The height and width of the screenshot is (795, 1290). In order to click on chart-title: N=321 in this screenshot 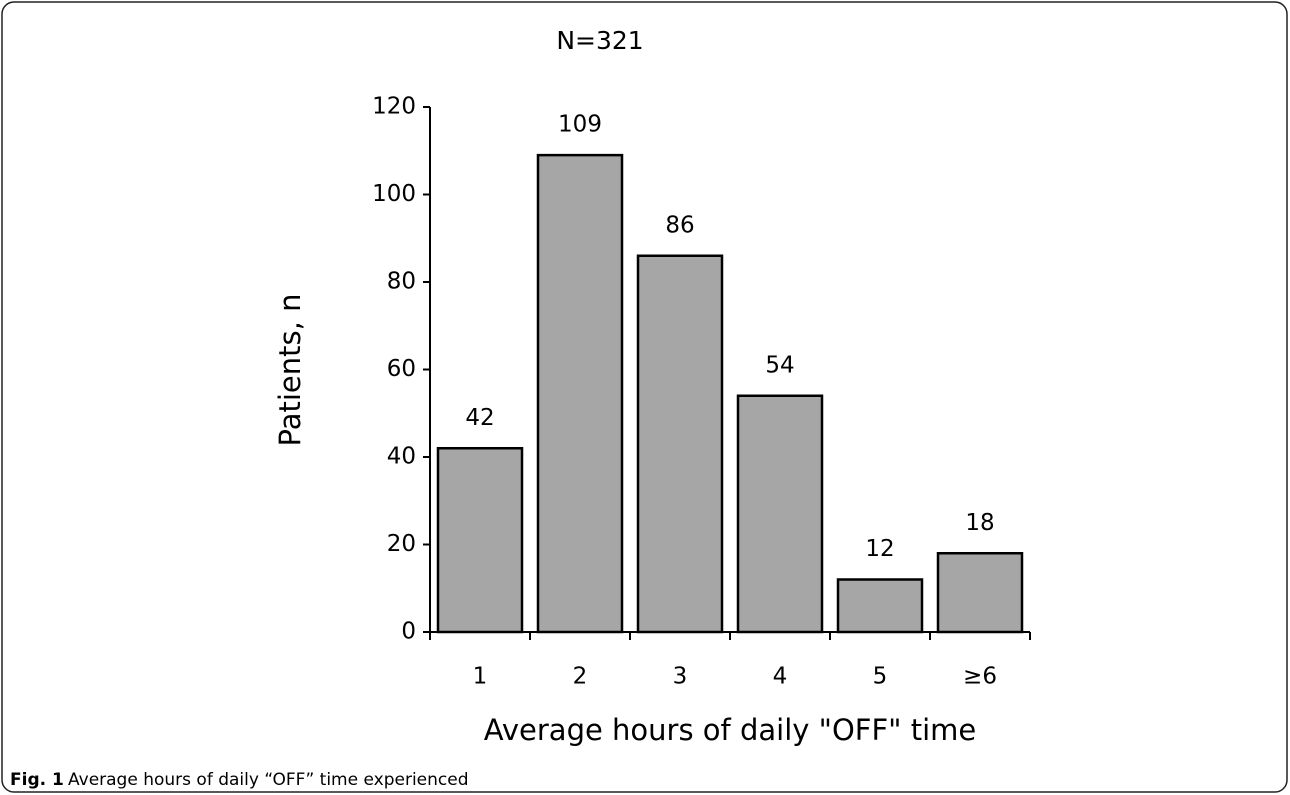, I will do `click(599, 40)`.